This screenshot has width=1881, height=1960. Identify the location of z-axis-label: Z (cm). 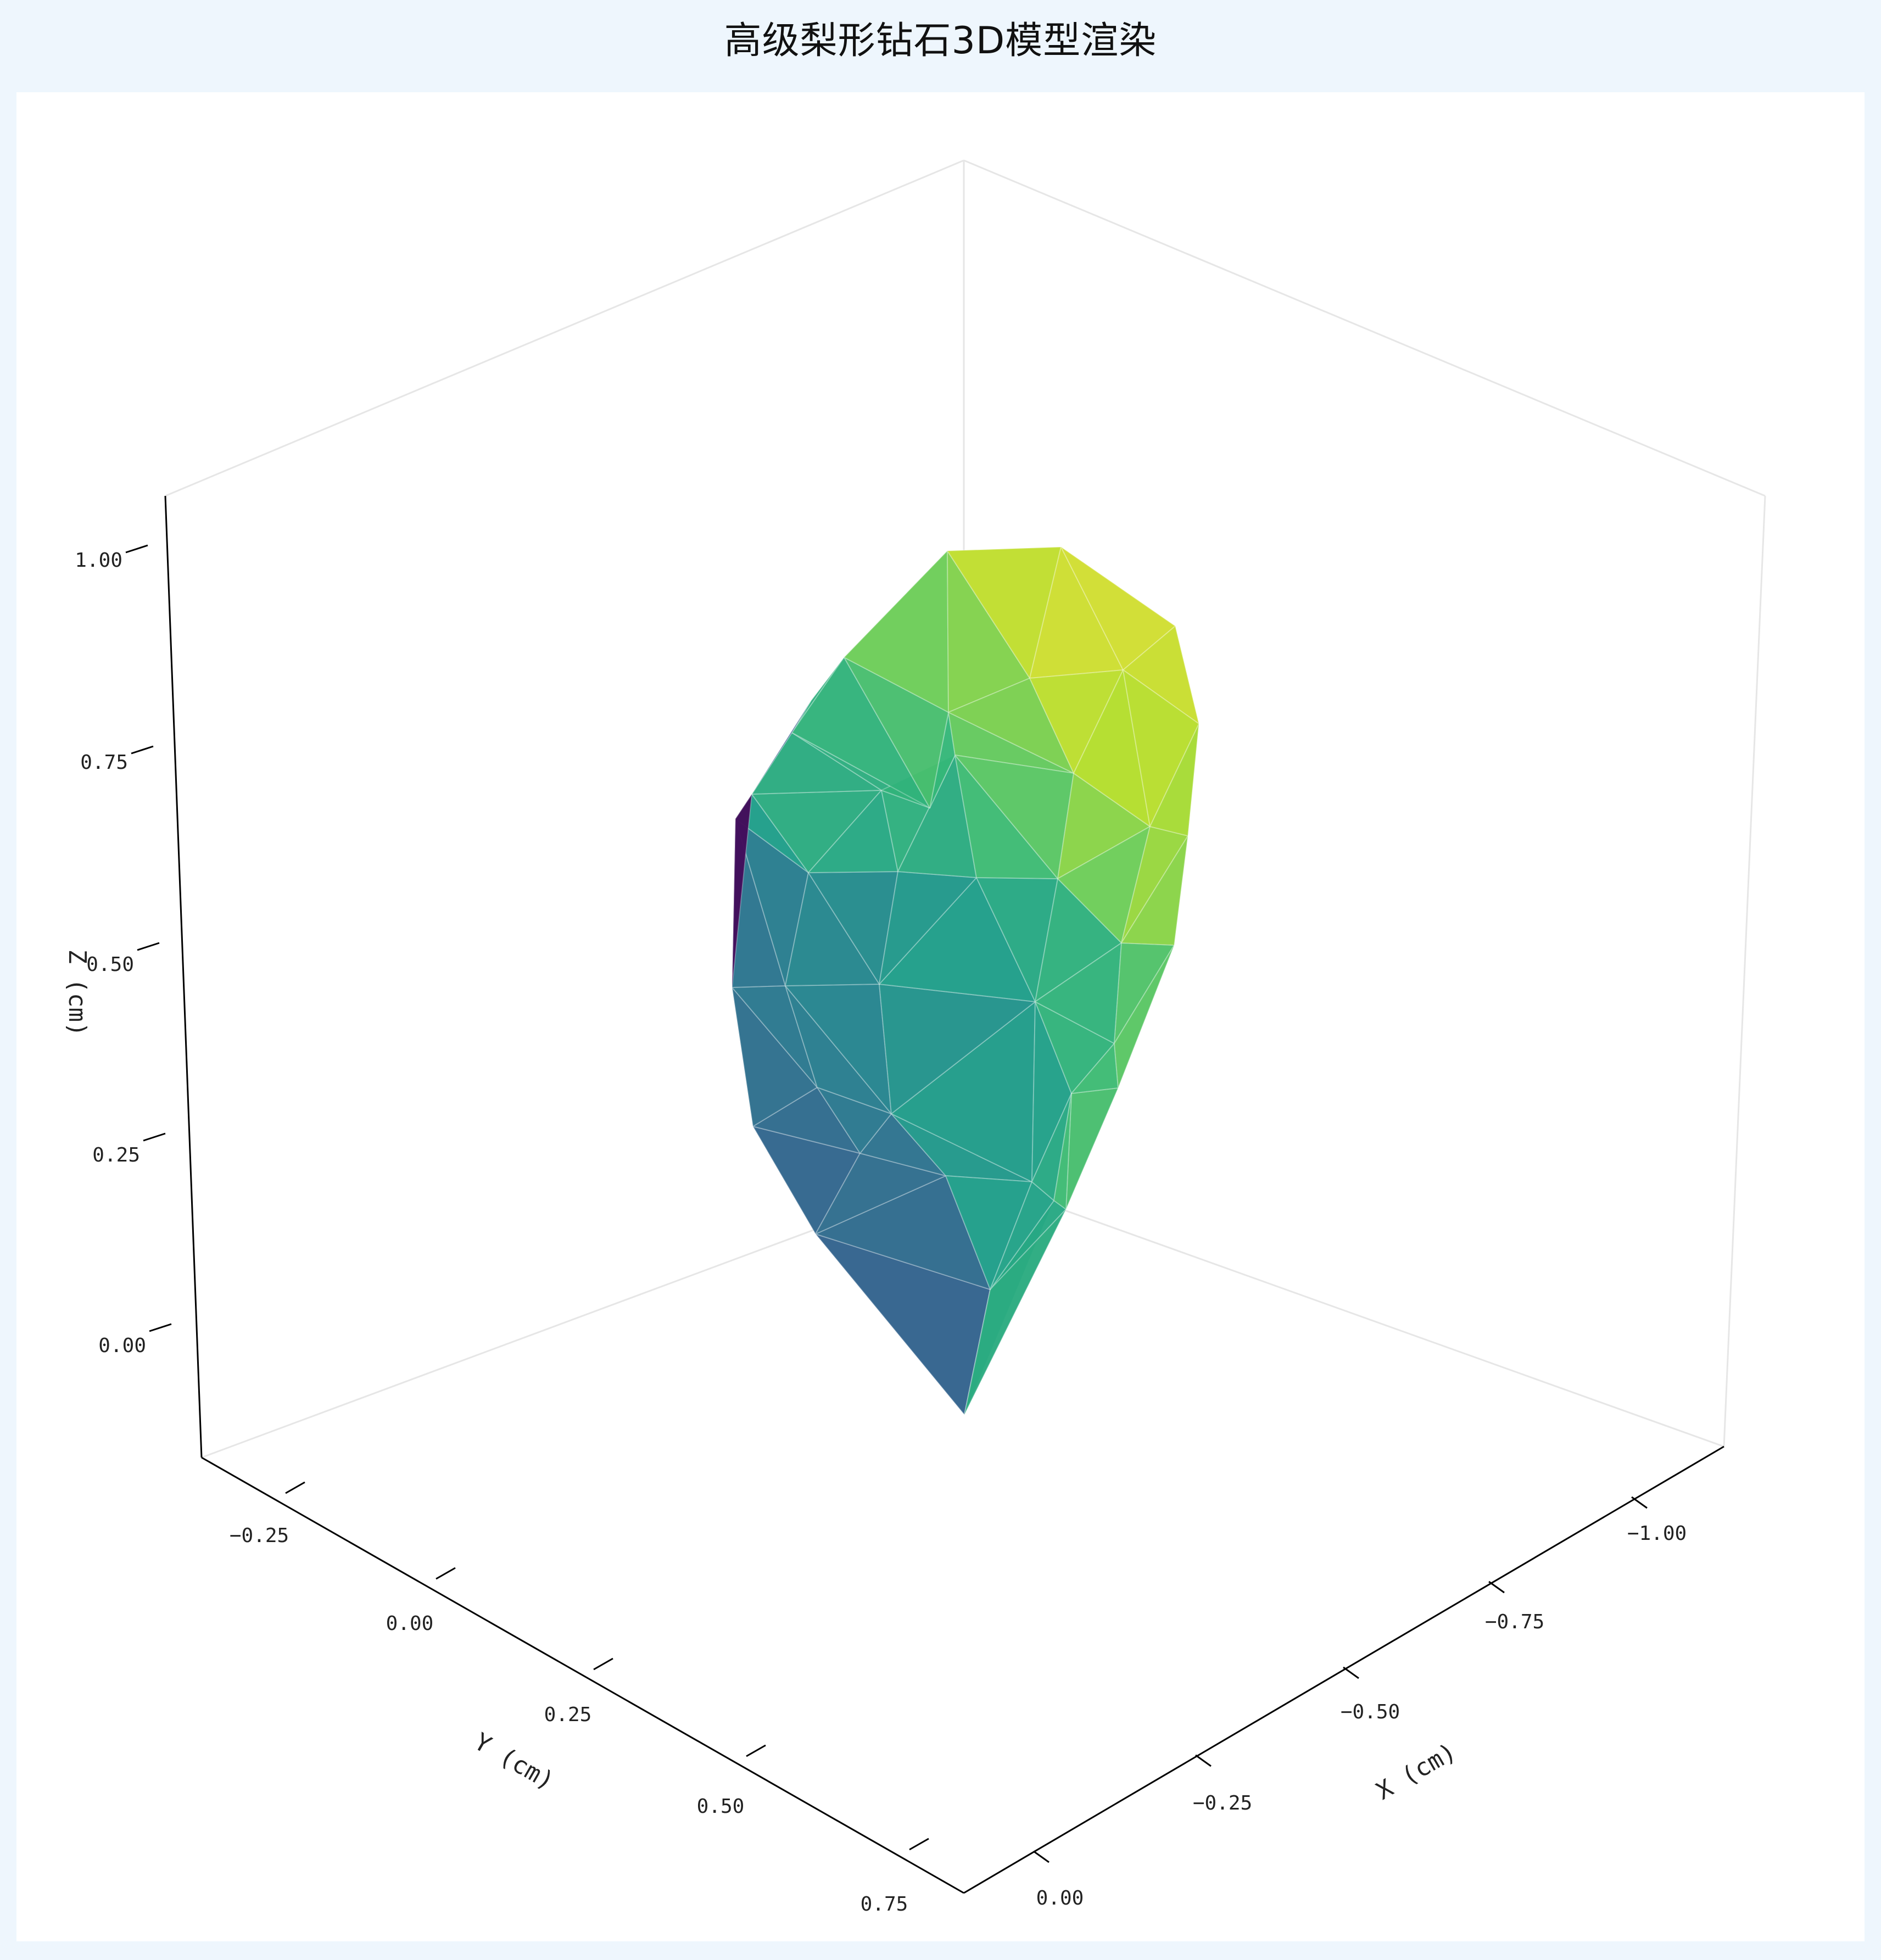
(77, 993).